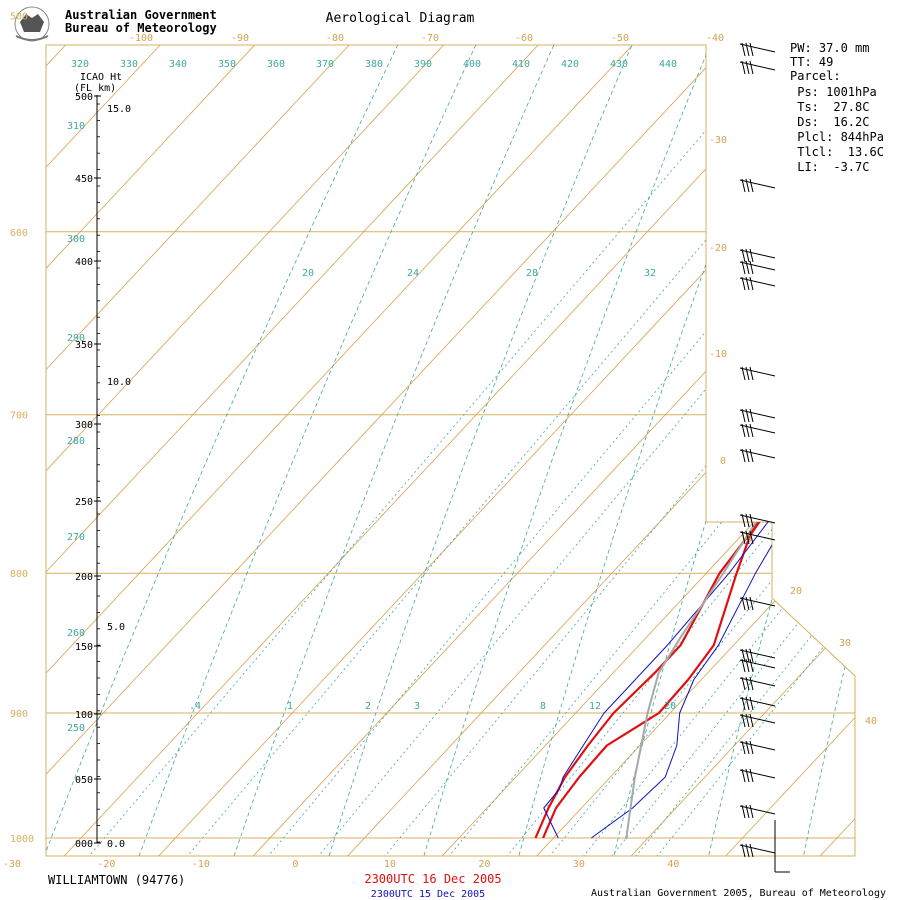 The image size is (900, 900). Describe the element at coordinates (84, 844) in the screenshot. I see `flight-level-label: 000` at that location.